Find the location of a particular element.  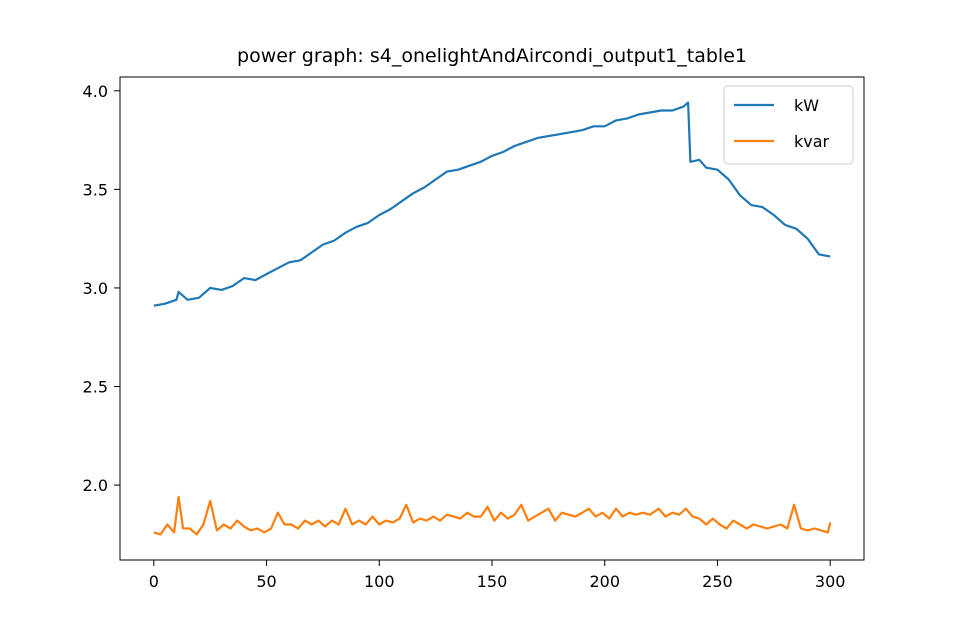

legend-label-kW: kW is located at coordinates (806, 105).